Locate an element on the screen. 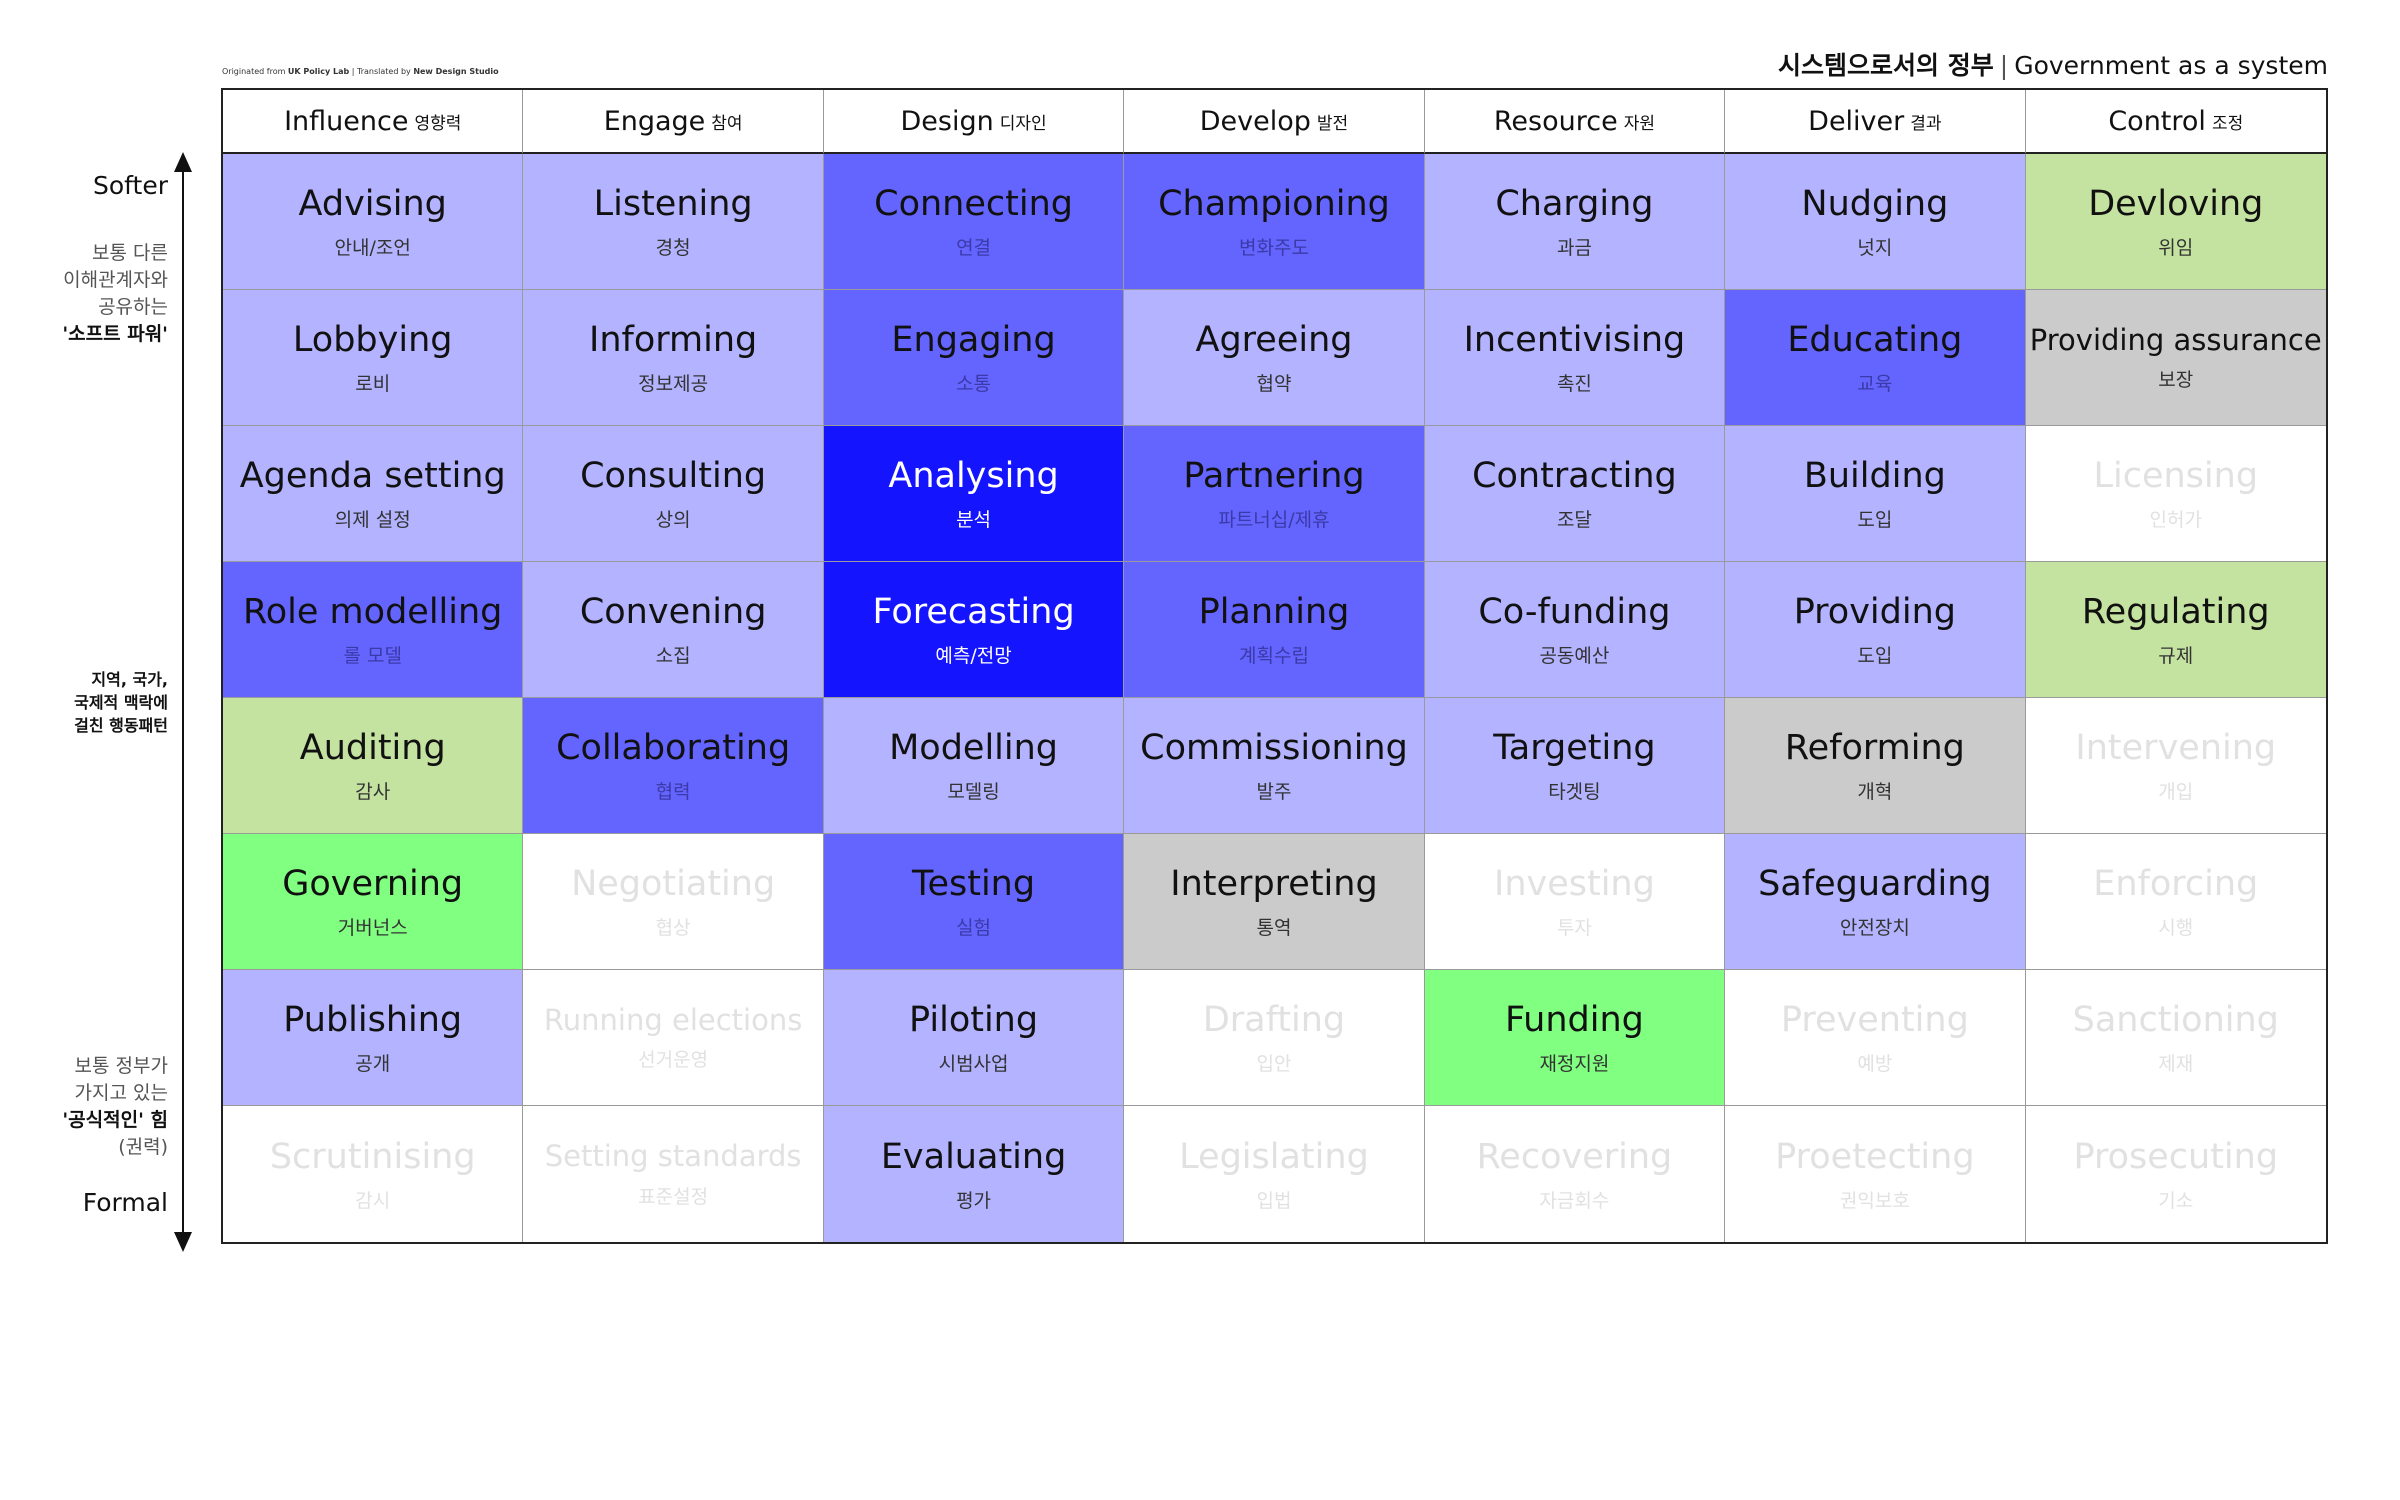  axis-note-top-line: 이해관계자와 is located at coordinates (115, 280).